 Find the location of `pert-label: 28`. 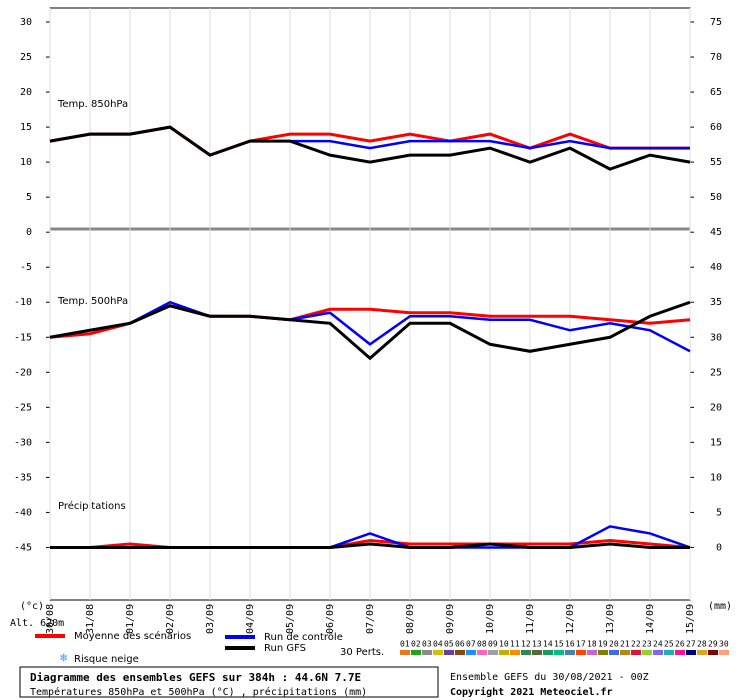

pert-label: 28 is located at coordinates (702, 644).